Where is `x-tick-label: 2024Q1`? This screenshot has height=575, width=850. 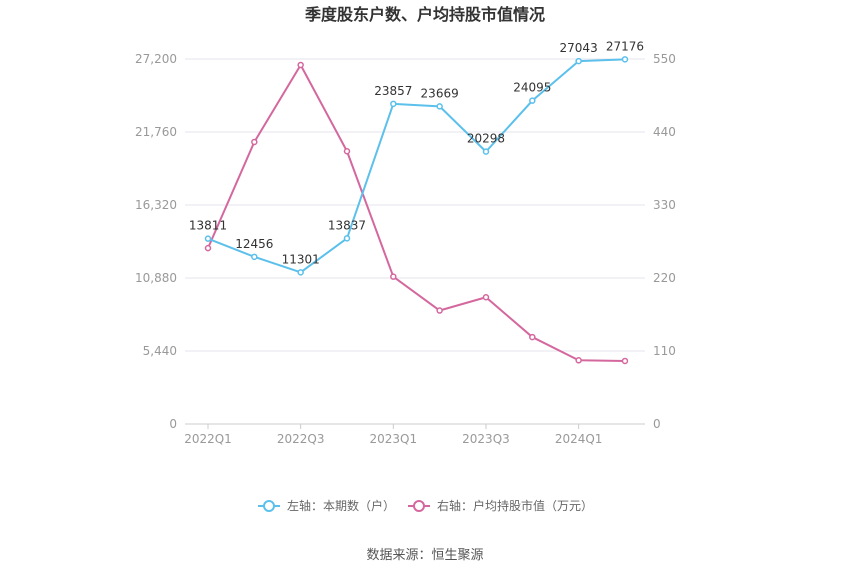
x-tick-label: 2024Q1 is located at coordinates (579, 439).